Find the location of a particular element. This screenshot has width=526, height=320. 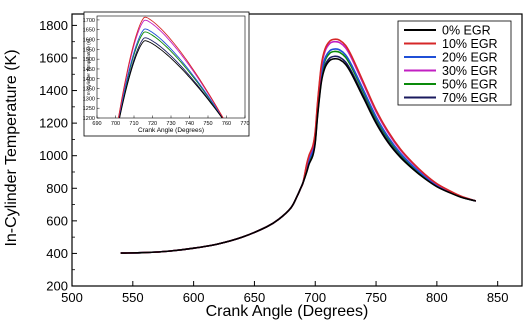

legend-label: 70% EGR is located at coordinates (470, 98).